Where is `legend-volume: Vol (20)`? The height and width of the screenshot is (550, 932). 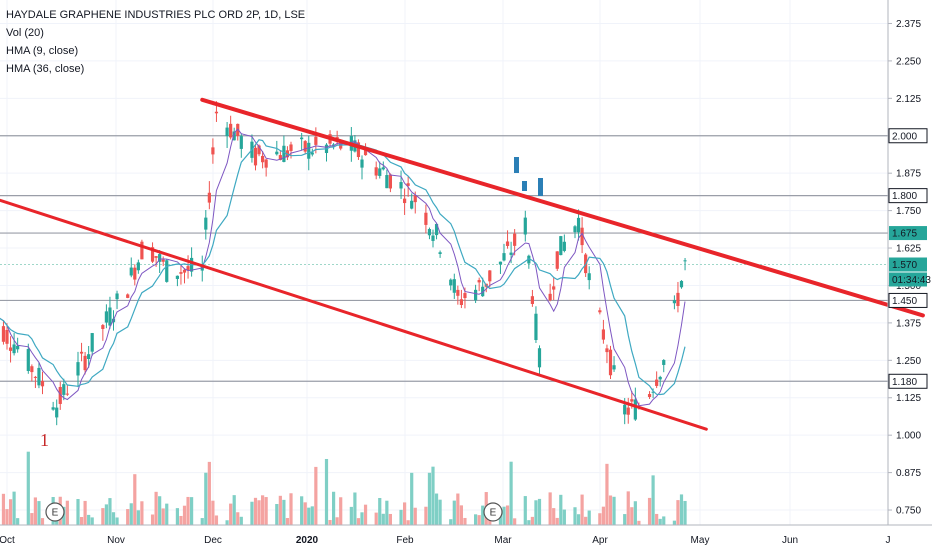
legend-volume: Vol (20) is located at coordinates (25, 33).